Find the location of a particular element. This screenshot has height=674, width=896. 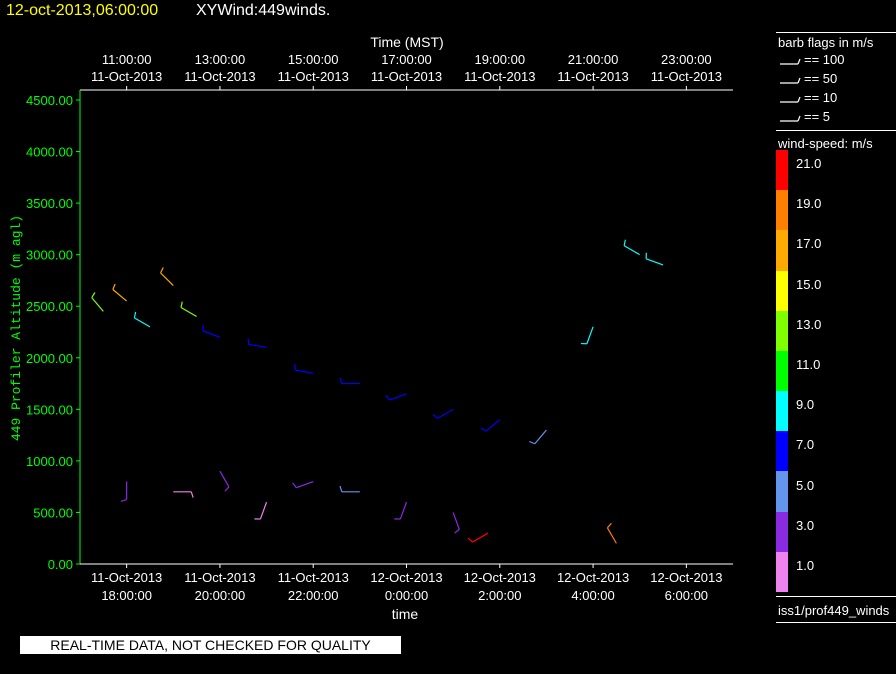

speed-scale-label: 7.0 is located at coordinates (805, 445).